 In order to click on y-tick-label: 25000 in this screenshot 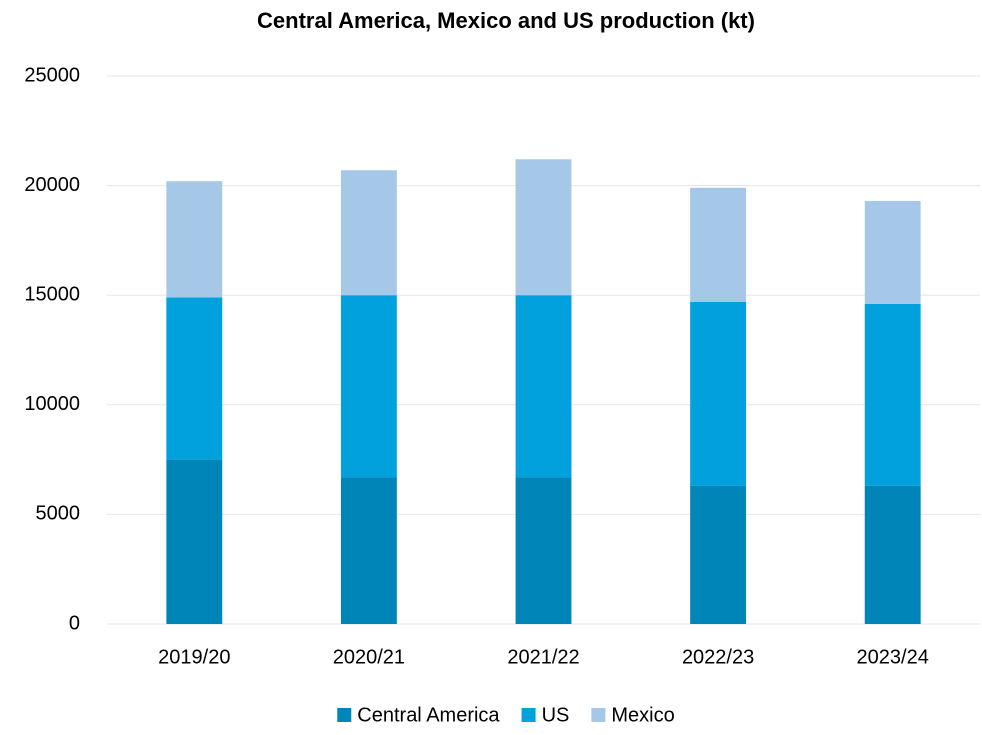, I will do `click(52, 75)`.